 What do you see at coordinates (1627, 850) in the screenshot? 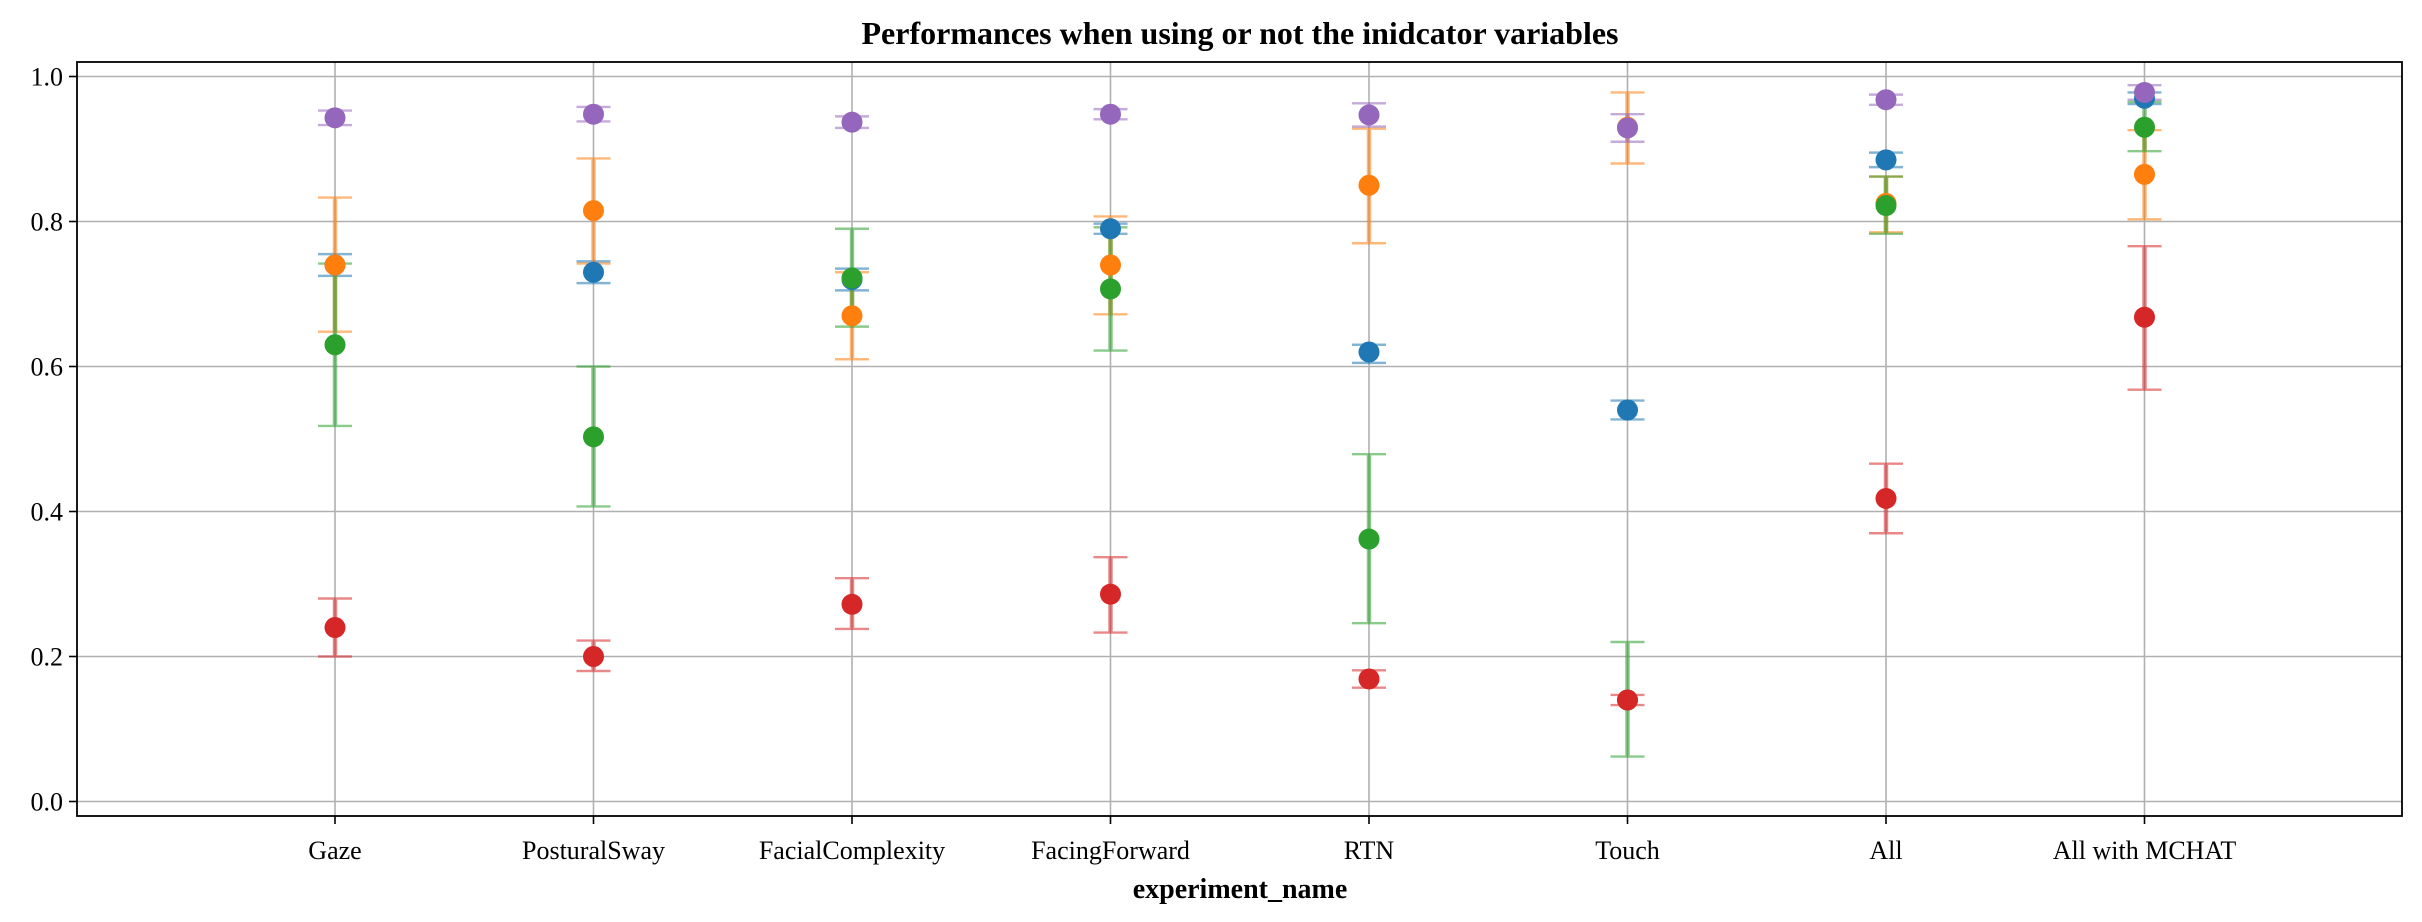
I see `x-tick-label: Touch` at bounding box center [1627, 850].